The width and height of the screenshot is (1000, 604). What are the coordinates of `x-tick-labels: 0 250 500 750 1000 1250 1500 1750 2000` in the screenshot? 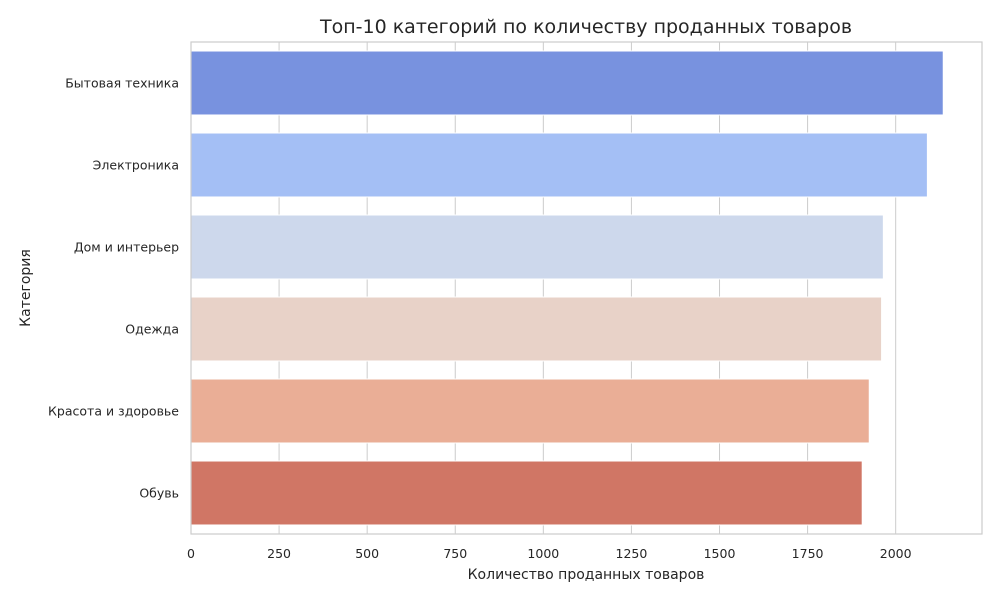 It's located at (549, 553).